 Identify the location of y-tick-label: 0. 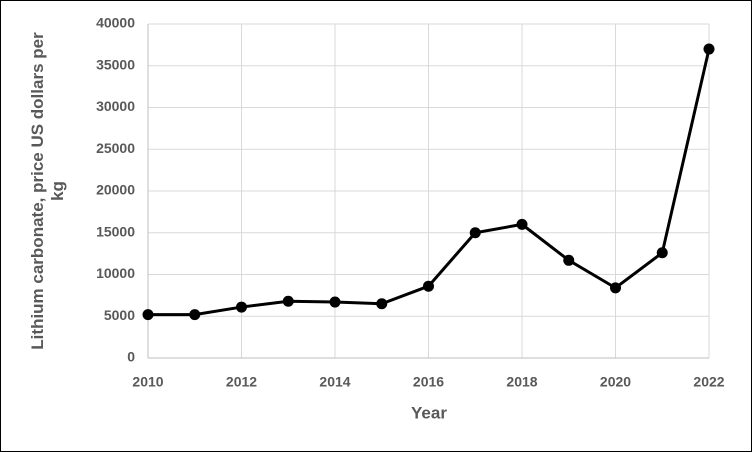
(131, 357).